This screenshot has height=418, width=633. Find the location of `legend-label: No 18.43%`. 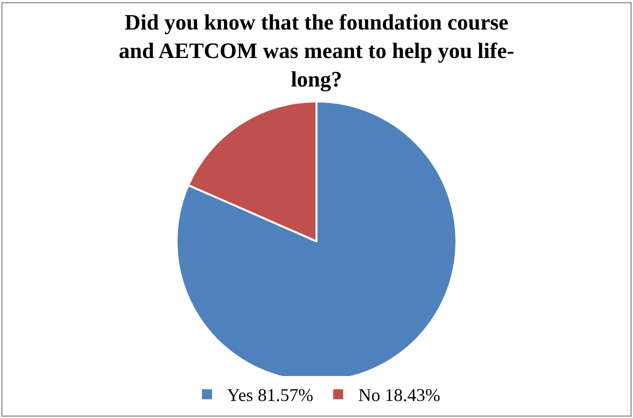

legend-label: No 18.43% is located at coordinates (399, 395).